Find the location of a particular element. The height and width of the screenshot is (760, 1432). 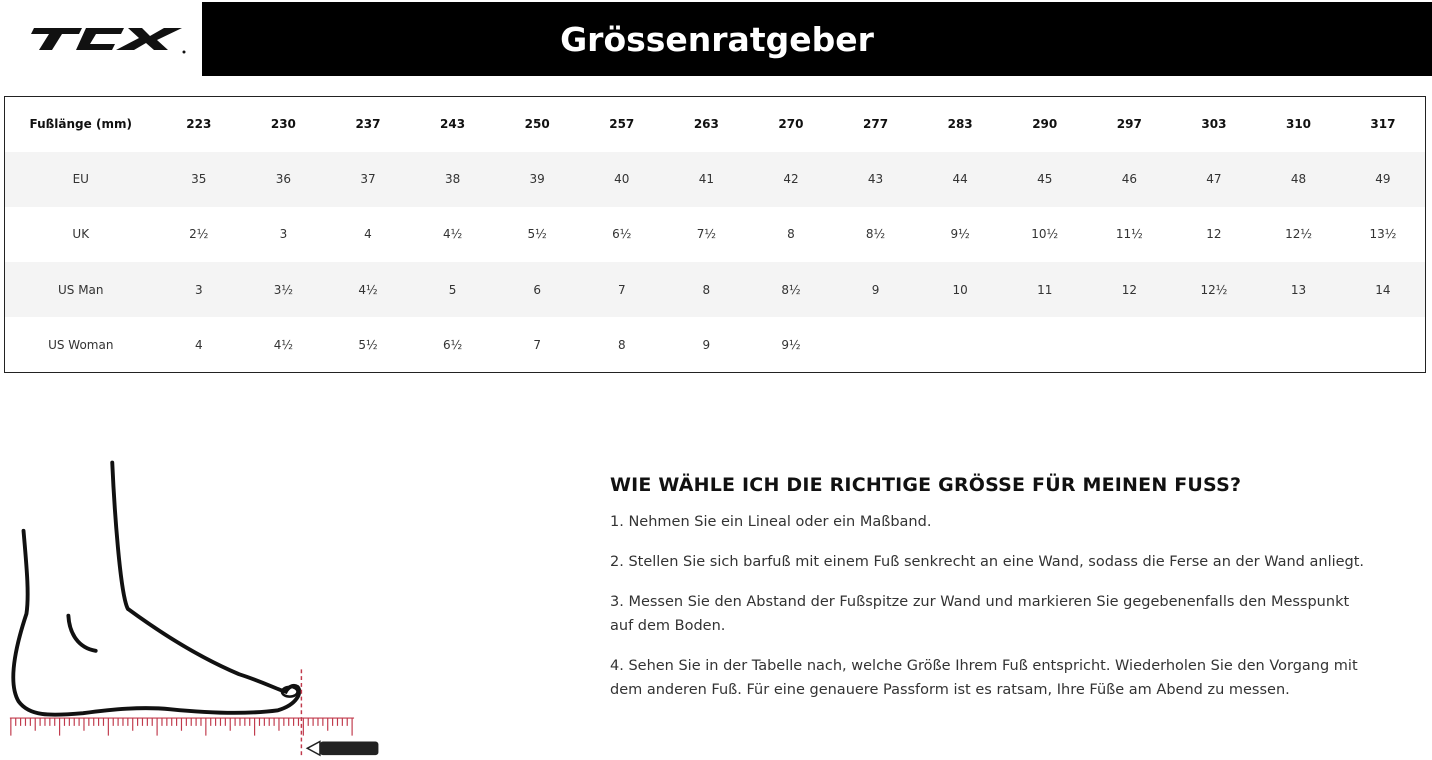

row-label: US Man is located at coordinates (80, 289).